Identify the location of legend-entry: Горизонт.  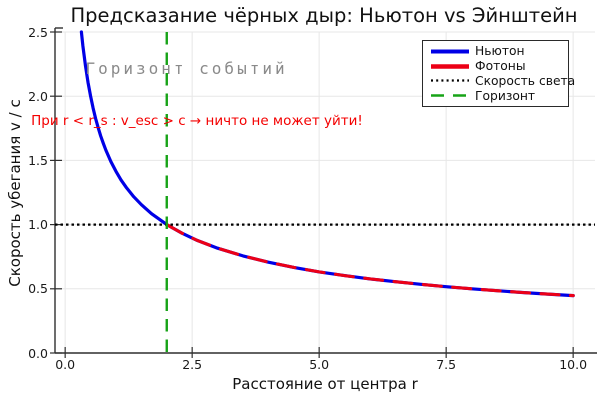
(495, 95).